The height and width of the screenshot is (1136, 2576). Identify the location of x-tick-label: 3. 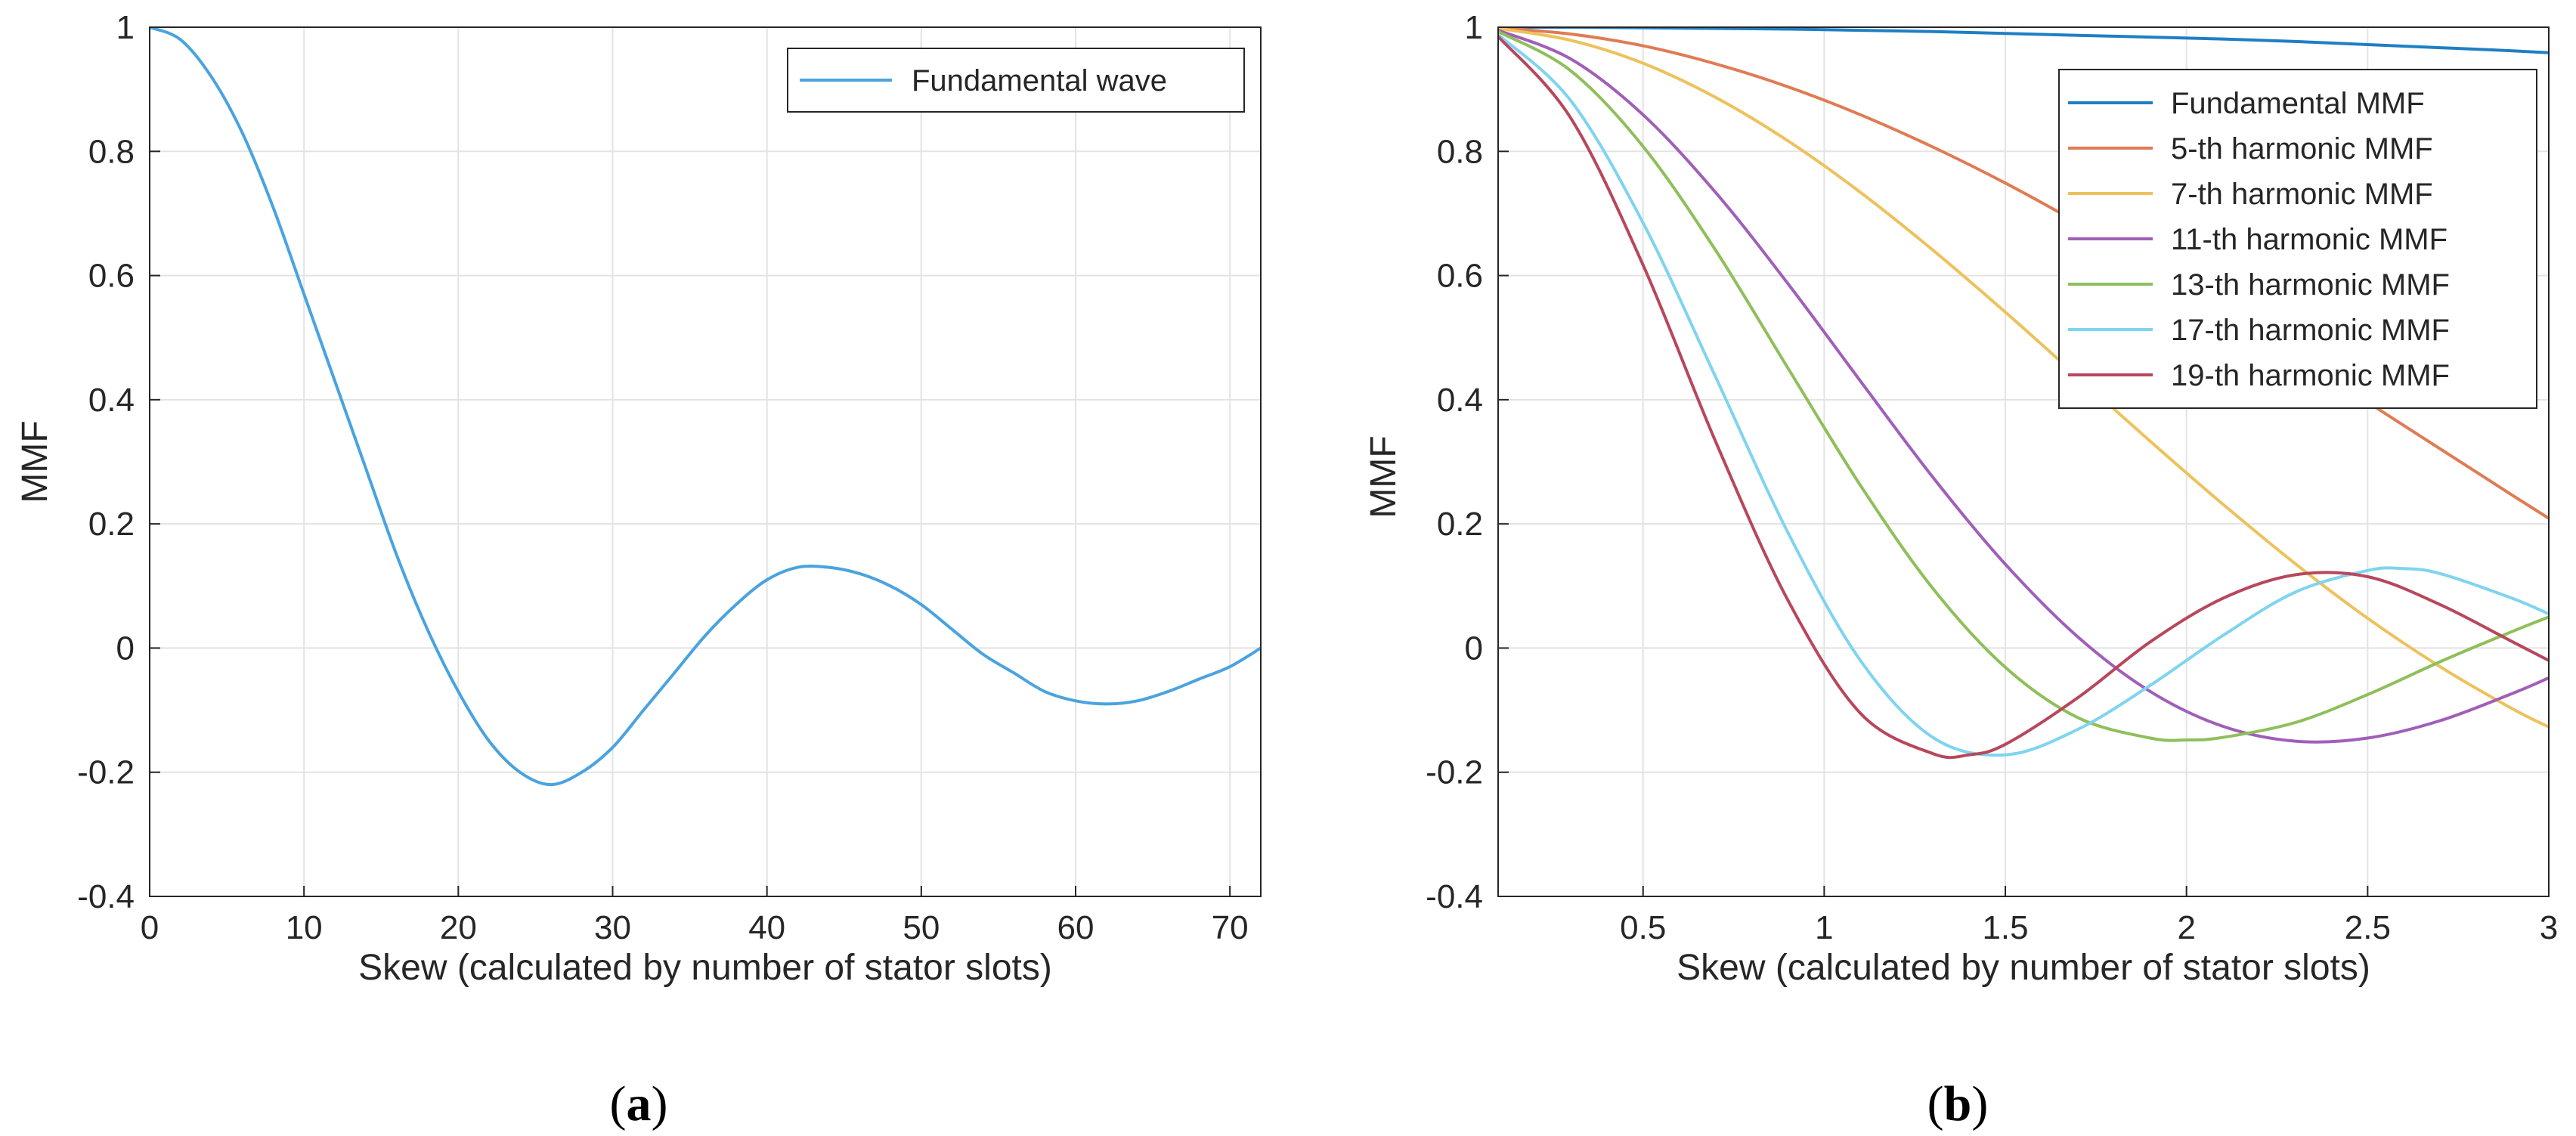
(2549, 927).